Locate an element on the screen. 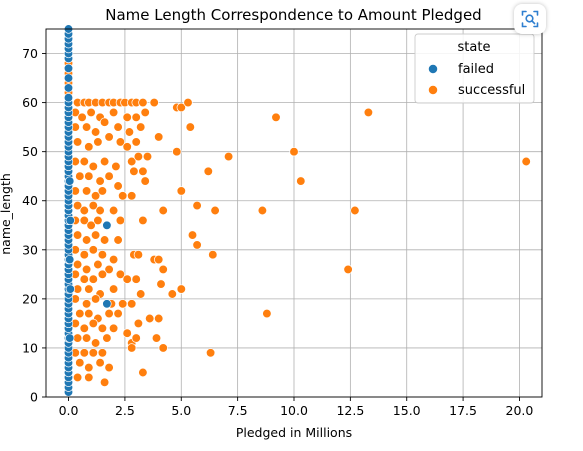  y-tick-label: 20 is located at coordinates (30, 298).